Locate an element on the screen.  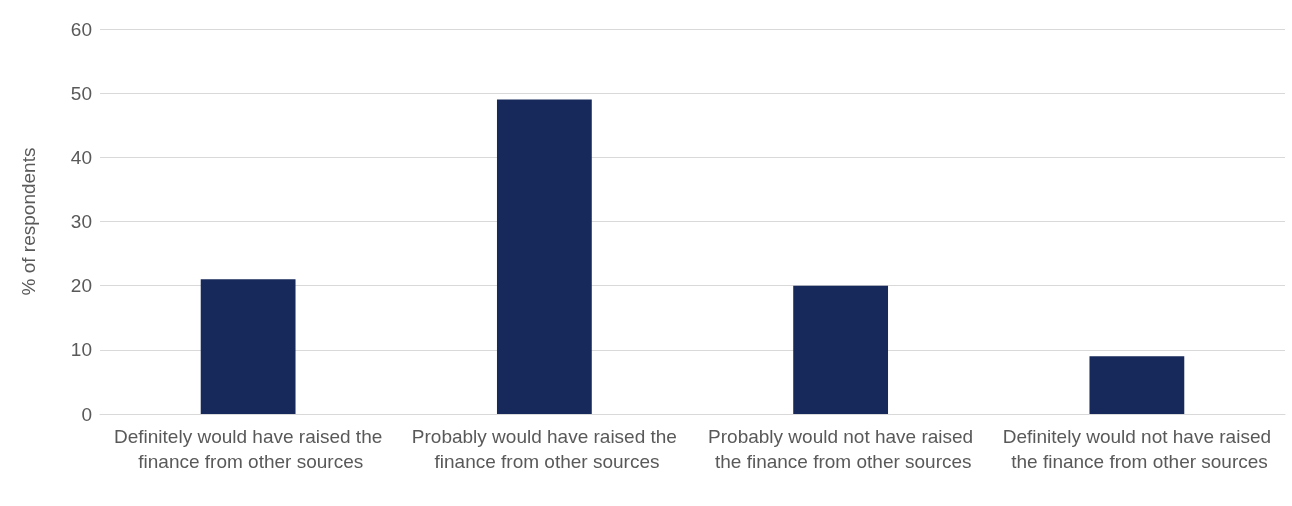
x-tick-label: Probably would not have raised the finance from other sources is located at coordinates (841, 449).